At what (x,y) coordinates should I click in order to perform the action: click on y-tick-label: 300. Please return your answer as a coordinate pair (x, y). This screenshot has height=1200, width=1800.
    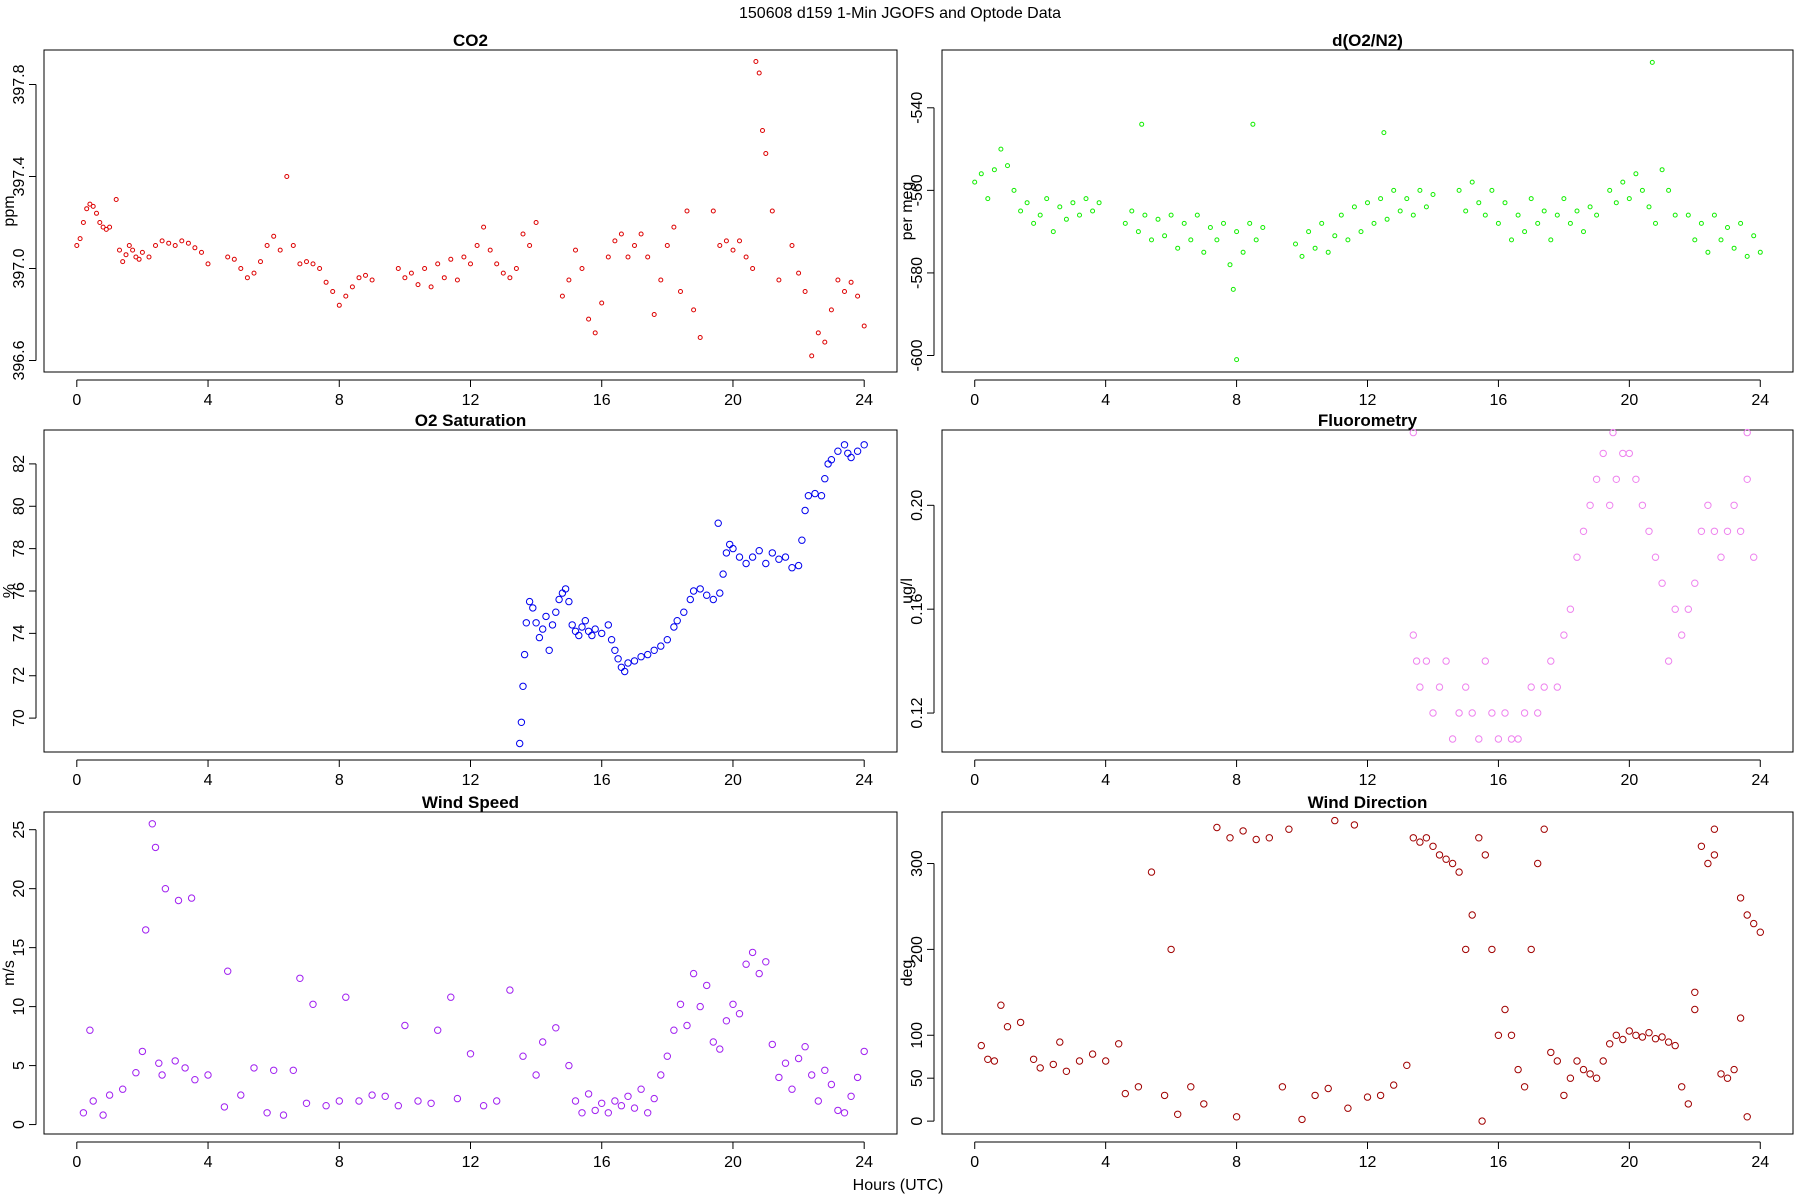
    Looking at the image, I should click on (917, 863).